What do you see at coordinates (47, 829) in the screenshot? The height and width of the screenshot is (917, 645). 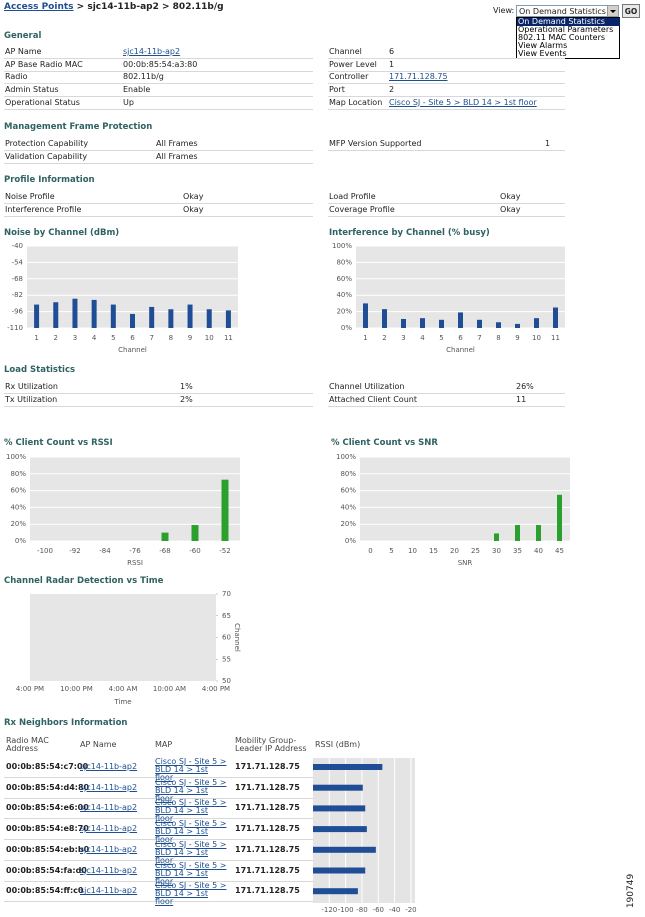 I see `radio-mac: 00:0b:85:54:e8:70` at bounding box center [47, 829].